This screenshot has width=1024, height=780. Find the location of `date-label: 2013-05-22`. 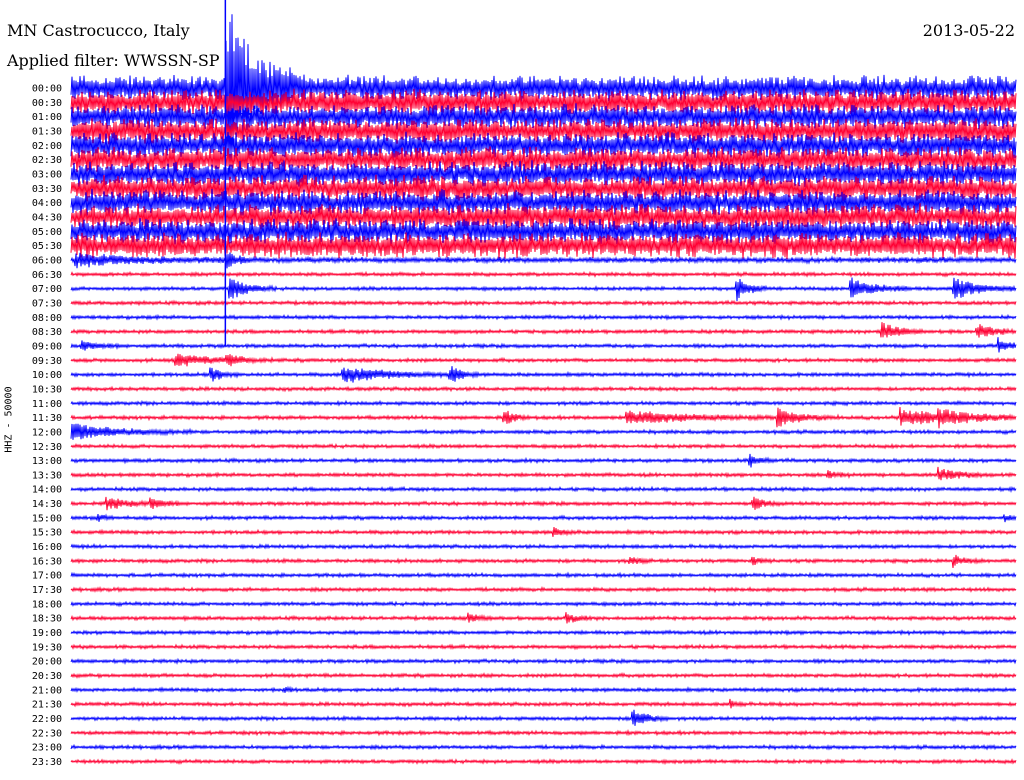

date-label: 2013-05-22 is located at coordinates (968, 30).